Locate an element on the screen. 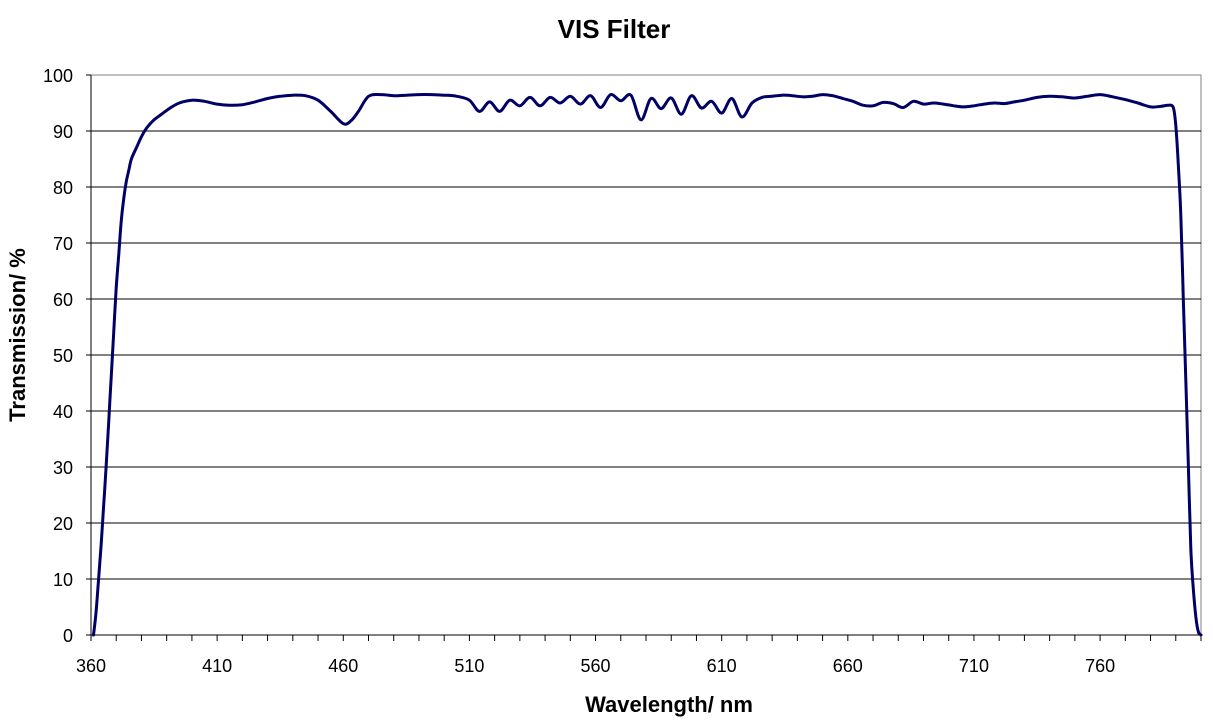 The height and width of the screenshot is (723, 1213). x-tick-label: 660 is located at coordinates (848, 666).